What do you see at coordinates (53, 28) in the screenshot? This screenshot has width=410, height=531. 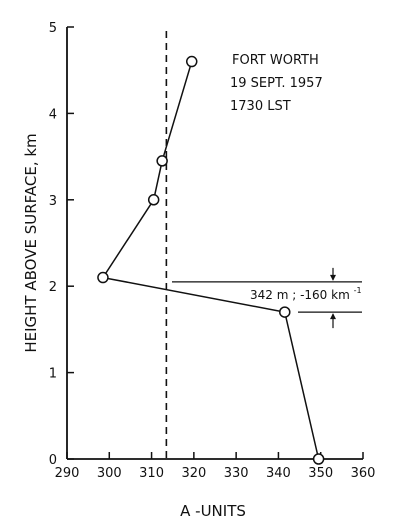 I see `y-tick-label: 5` at bounding box center [53, 28].